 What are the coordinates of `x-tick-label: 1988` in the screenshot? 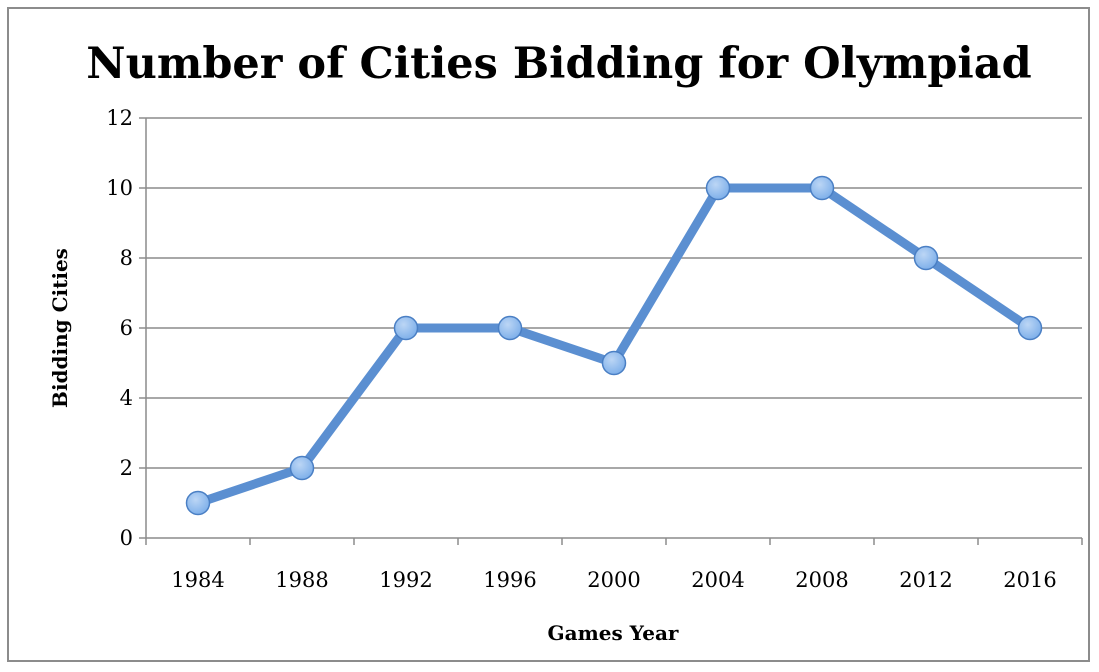 It's located at (301, 580).